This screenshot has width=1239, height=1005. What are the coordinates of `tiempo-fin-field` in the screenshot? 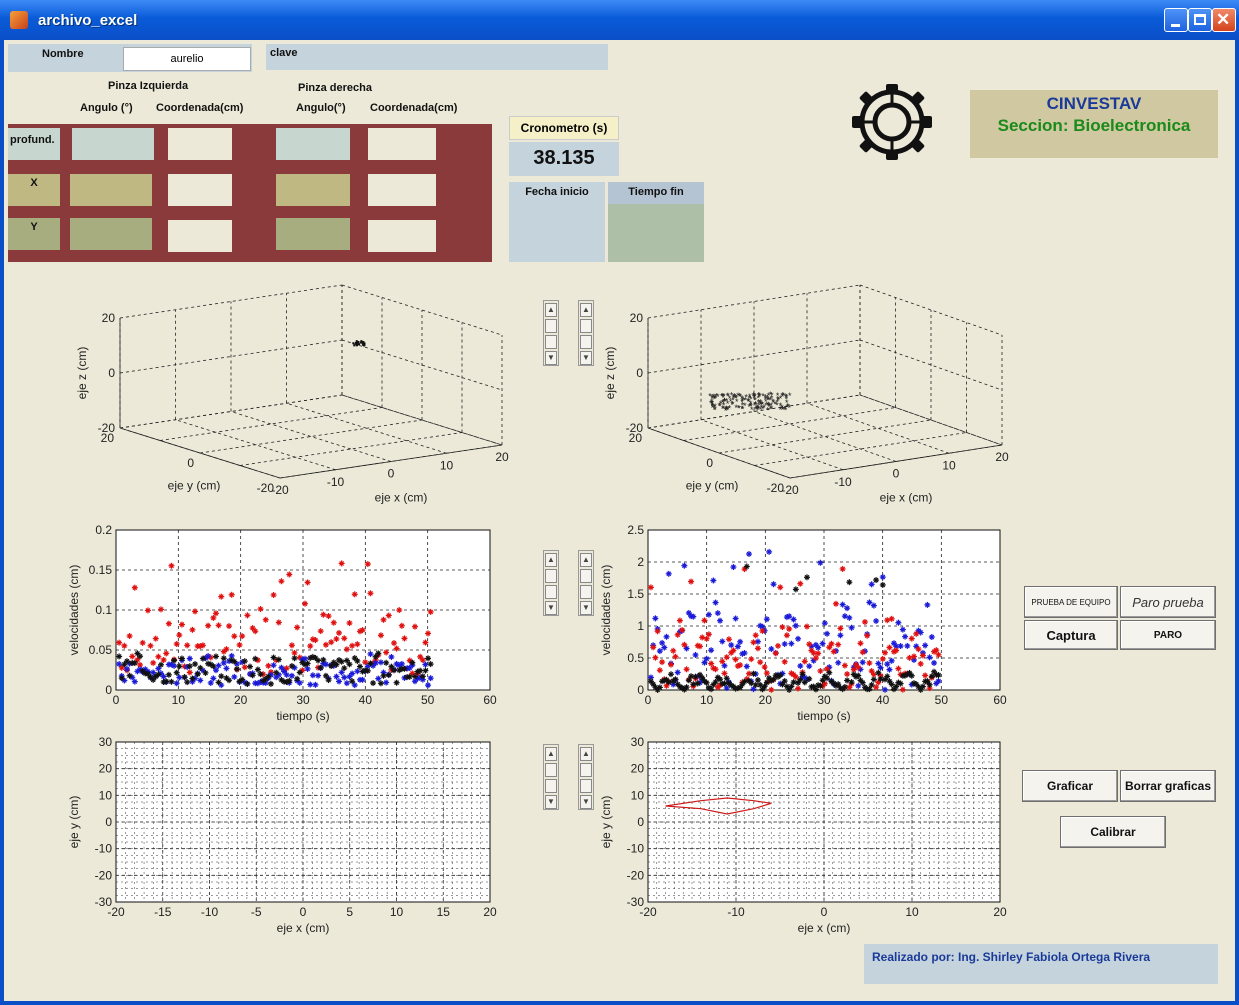 It's located at (656, 233).